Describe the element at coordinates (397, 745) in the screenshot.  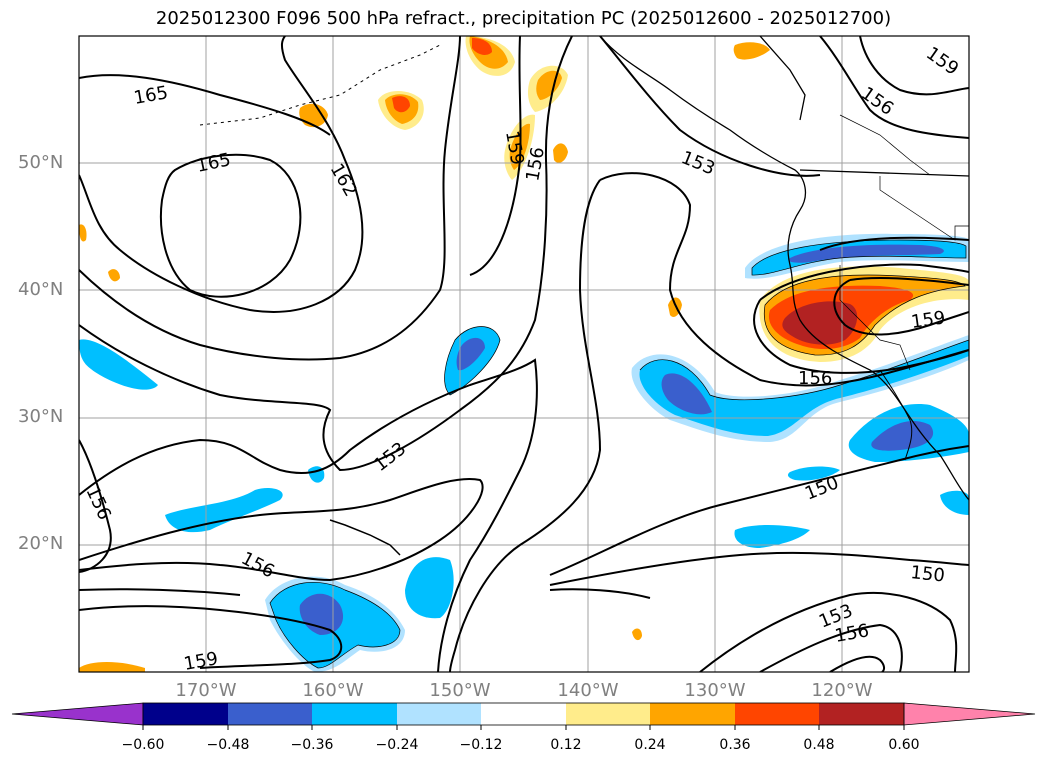
I see `colorbar-tick-label: −0.24` at that location.